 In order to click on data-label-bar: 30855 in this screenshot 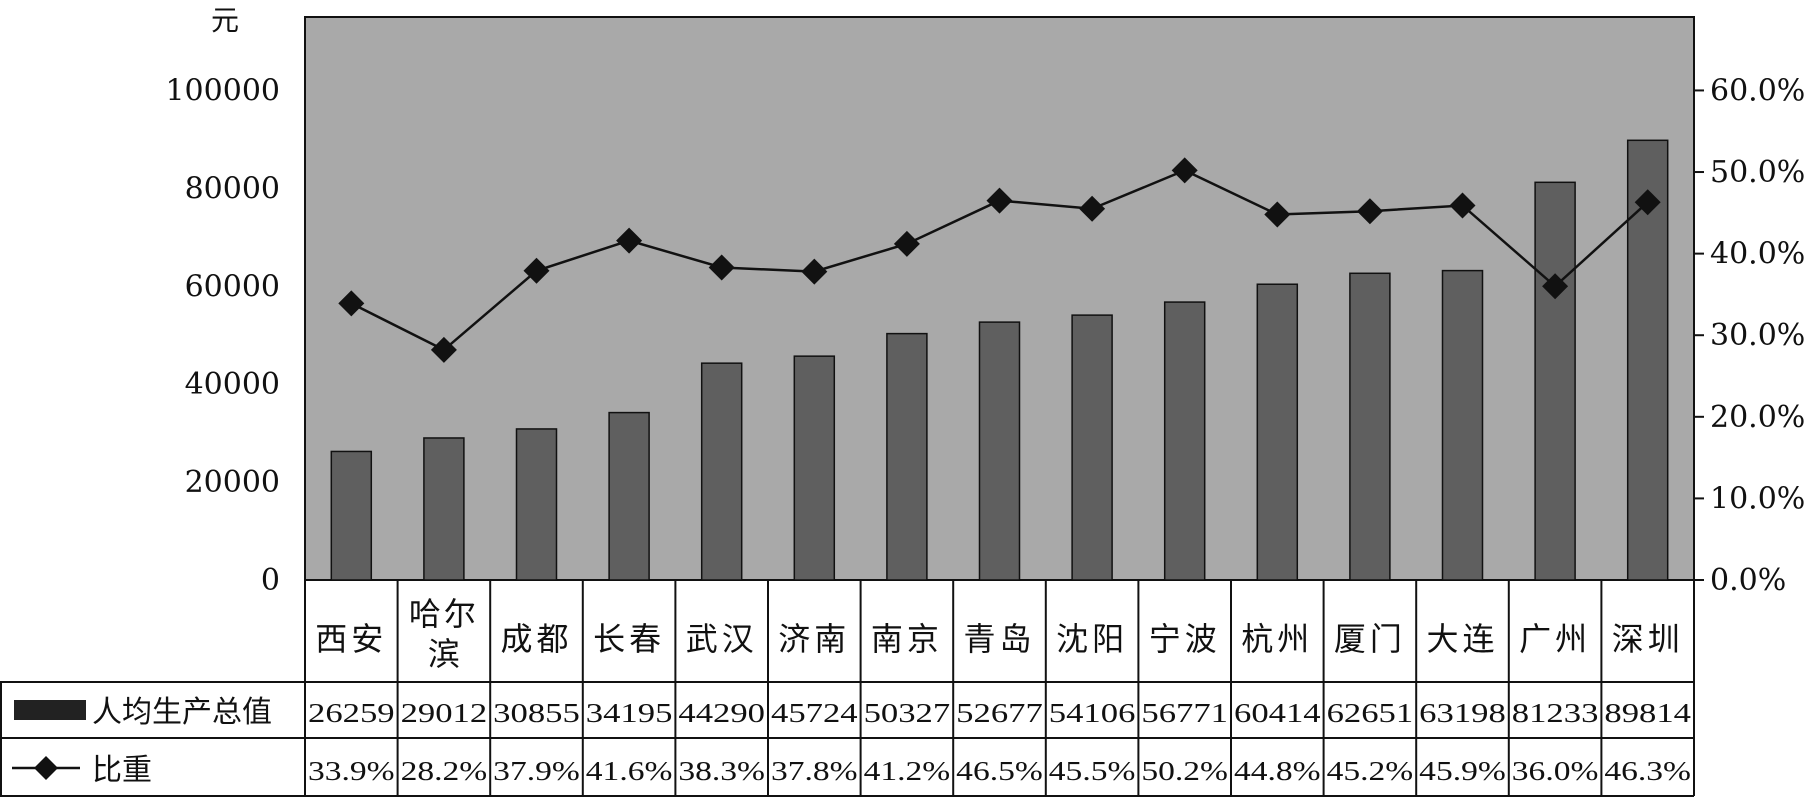, I will do `click(536, 713)`.